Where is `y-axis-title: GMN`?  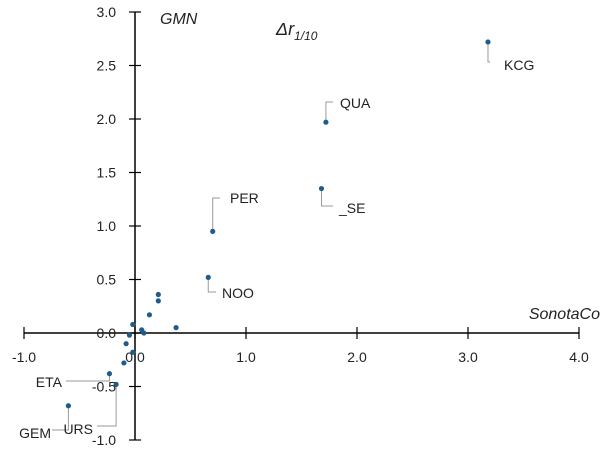 y-axis-title: GMN is located at coordinates (179, 19).